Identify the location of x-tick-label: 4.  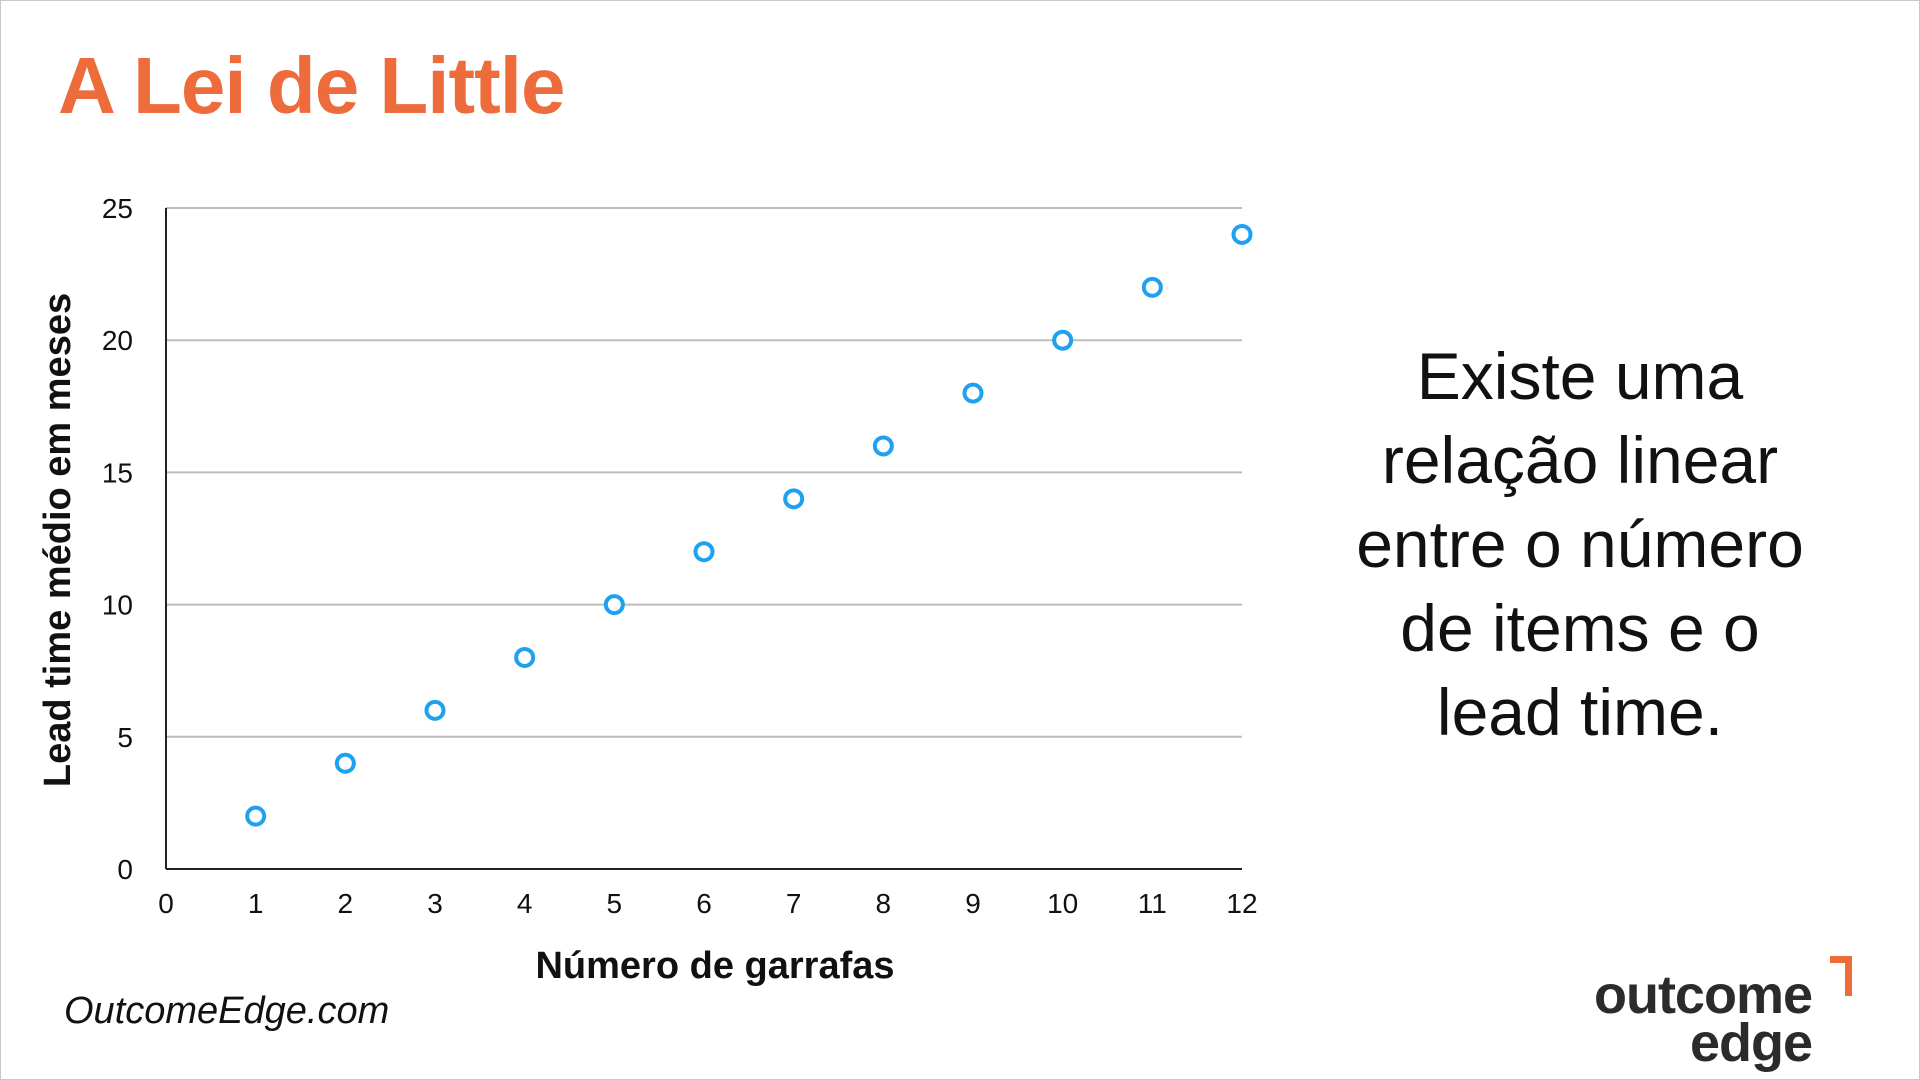
(525, 903).